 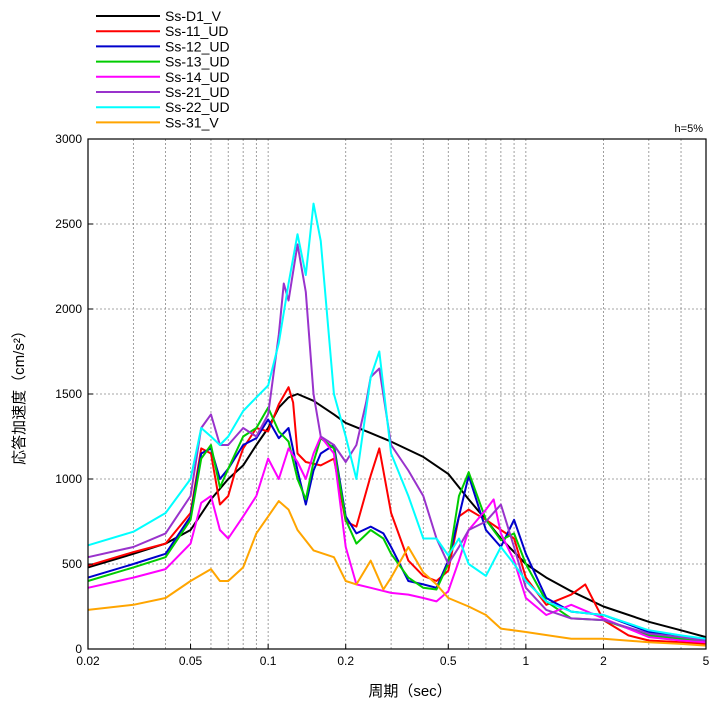 What do you see at coordinates (197, 92) in the screenshot?
I see `legend-label: Ss-21_UD` at bounding box center [197, 92].